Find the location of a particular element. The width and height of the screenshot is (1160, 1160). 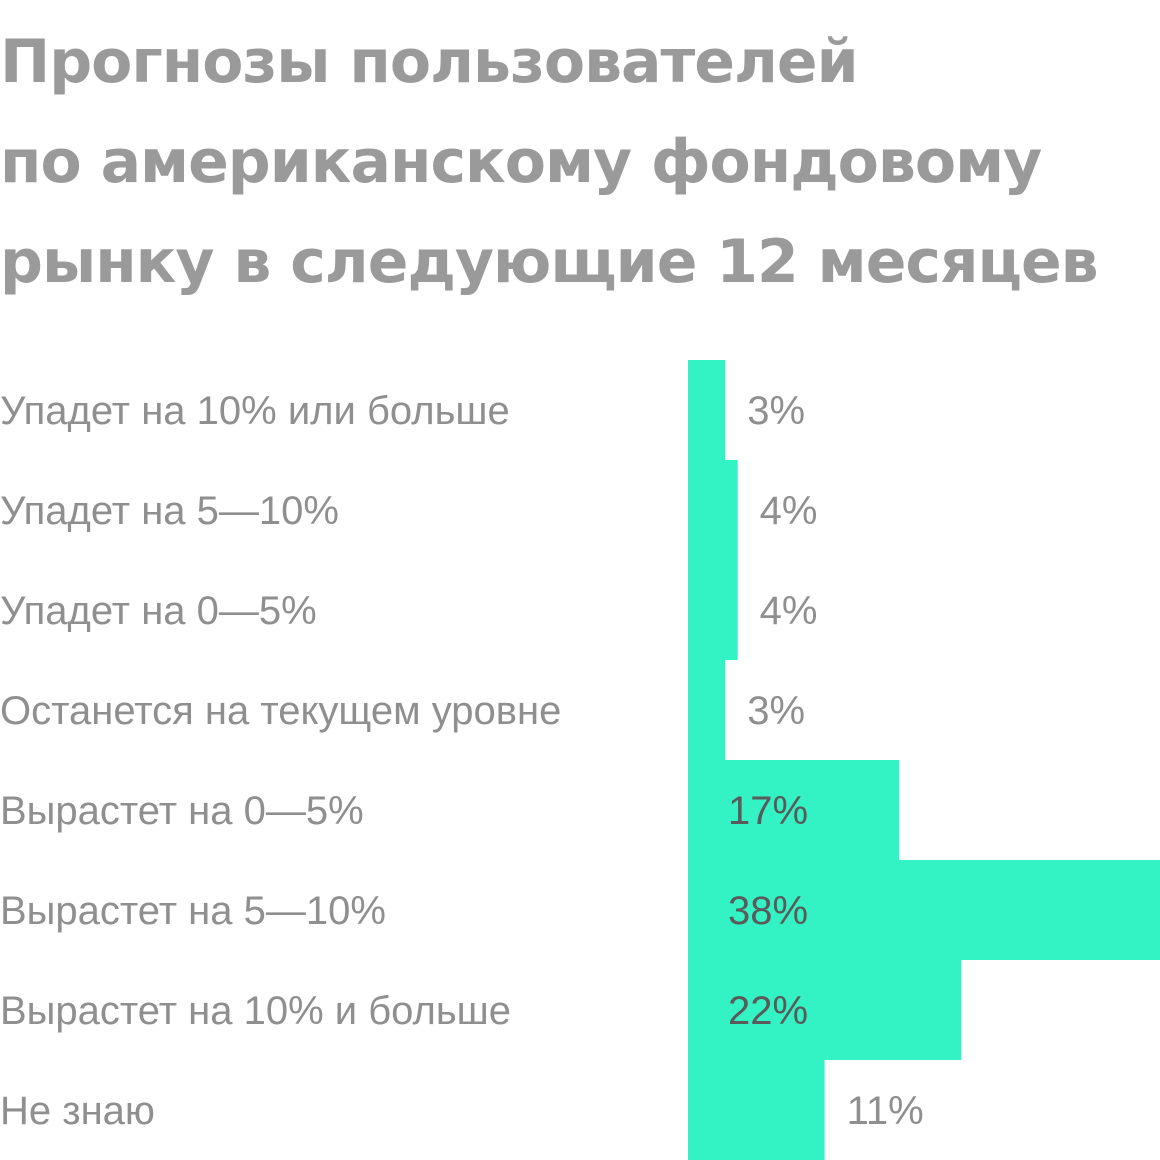

value-label: 22% is located at coordinates (768, 1011).